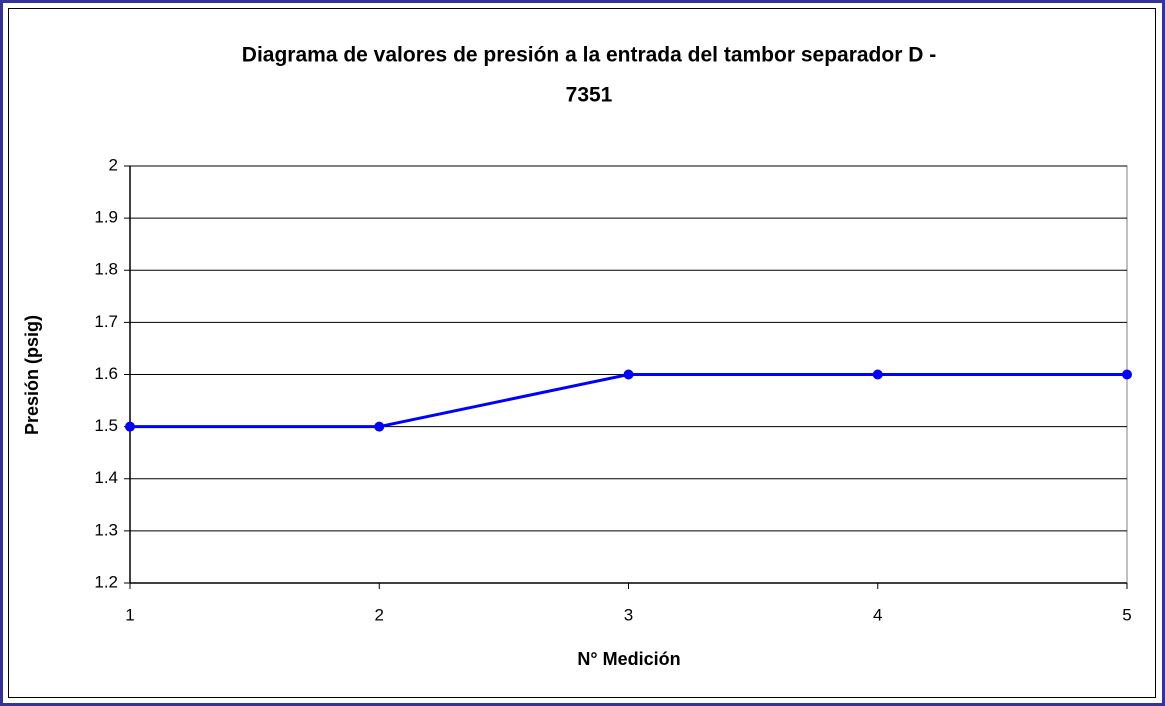 The image size is (1165, 706). What do you see at coordinates (1126, 614) in the screenshot?
I see `x-tick-label: 5` at bounding box center [1126, 614].